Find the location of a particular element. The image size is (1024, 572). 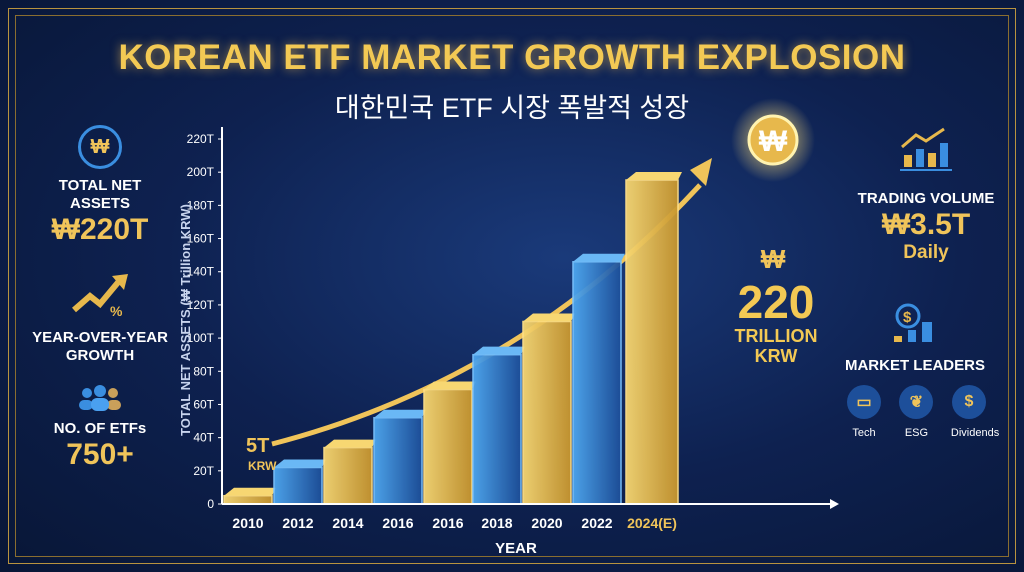

y-tick-label: 60T is located at coordinates (203, 404).